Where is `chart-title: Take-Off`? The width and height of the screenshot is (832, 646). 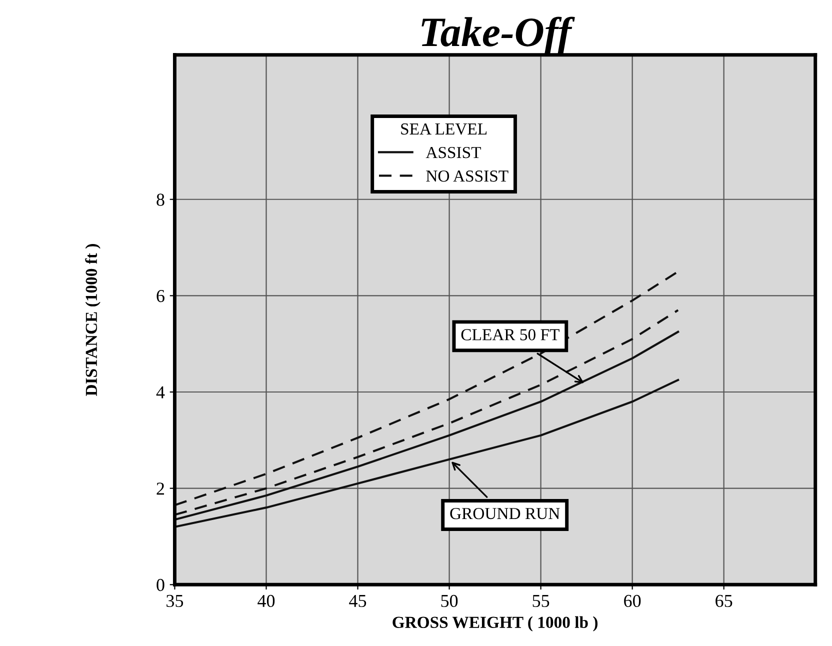
chart-title: Take-Off is located at coordinates (498, 35).